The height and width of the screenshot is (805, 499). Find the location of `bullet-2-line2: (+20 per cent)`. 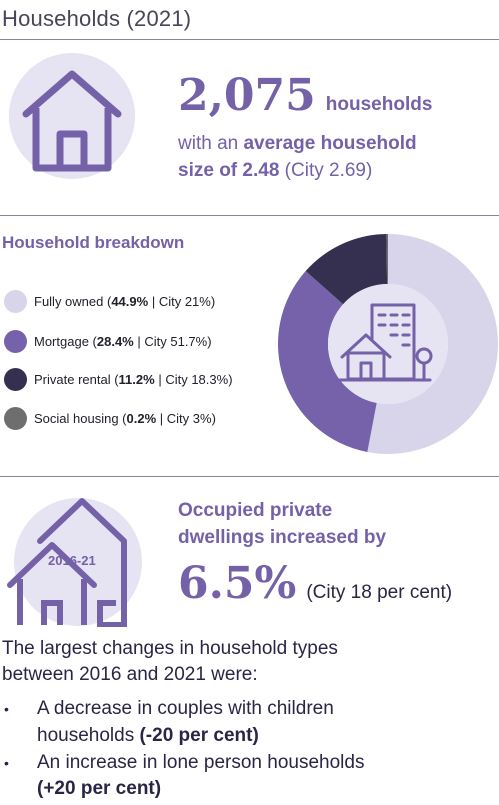

bullet-2-line2: (+20 per cent) is located at coordinates (99, 788).